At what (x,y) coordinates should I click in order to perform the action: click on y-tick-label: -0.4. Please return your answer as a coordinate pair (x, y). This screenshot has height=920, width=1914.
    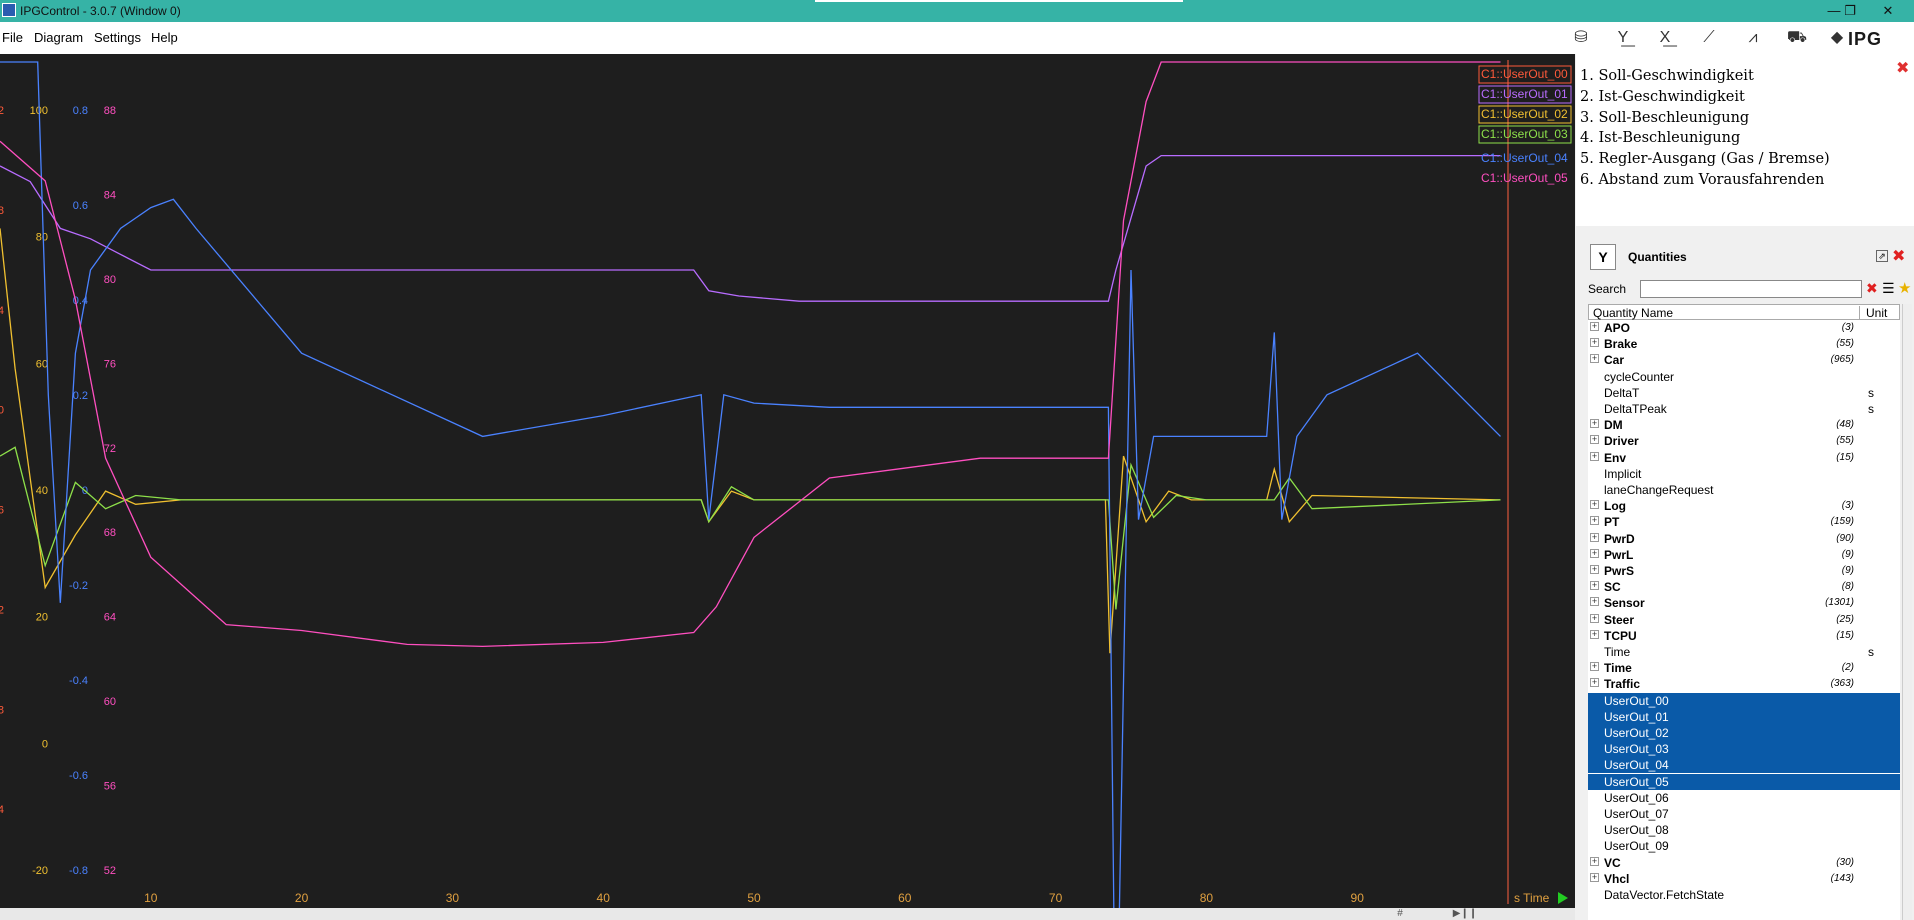
    Looking at the image, I should click on (78, 681).